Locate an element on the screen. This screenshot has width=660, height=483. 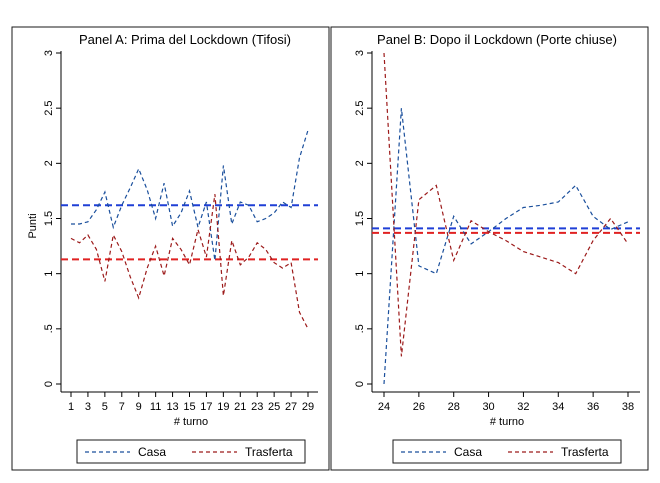
panel-a-y-tick-label: 3 is located at coordinates (49, 53).